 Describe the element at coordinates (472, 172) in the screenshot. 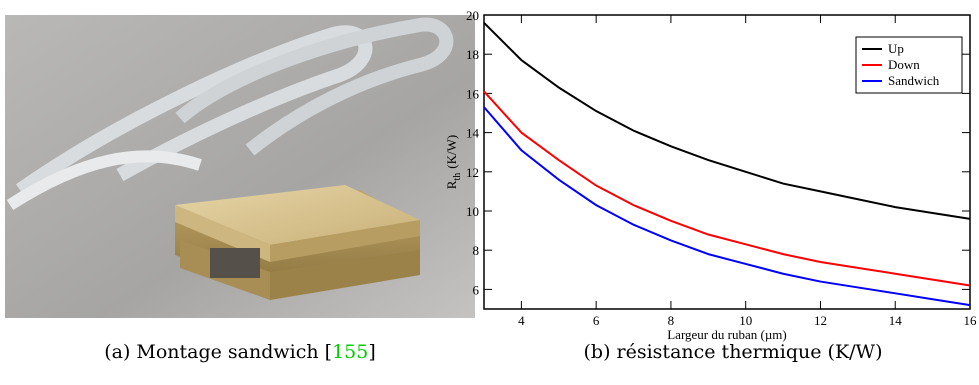

I see `y-tick-label: 12` at that location.